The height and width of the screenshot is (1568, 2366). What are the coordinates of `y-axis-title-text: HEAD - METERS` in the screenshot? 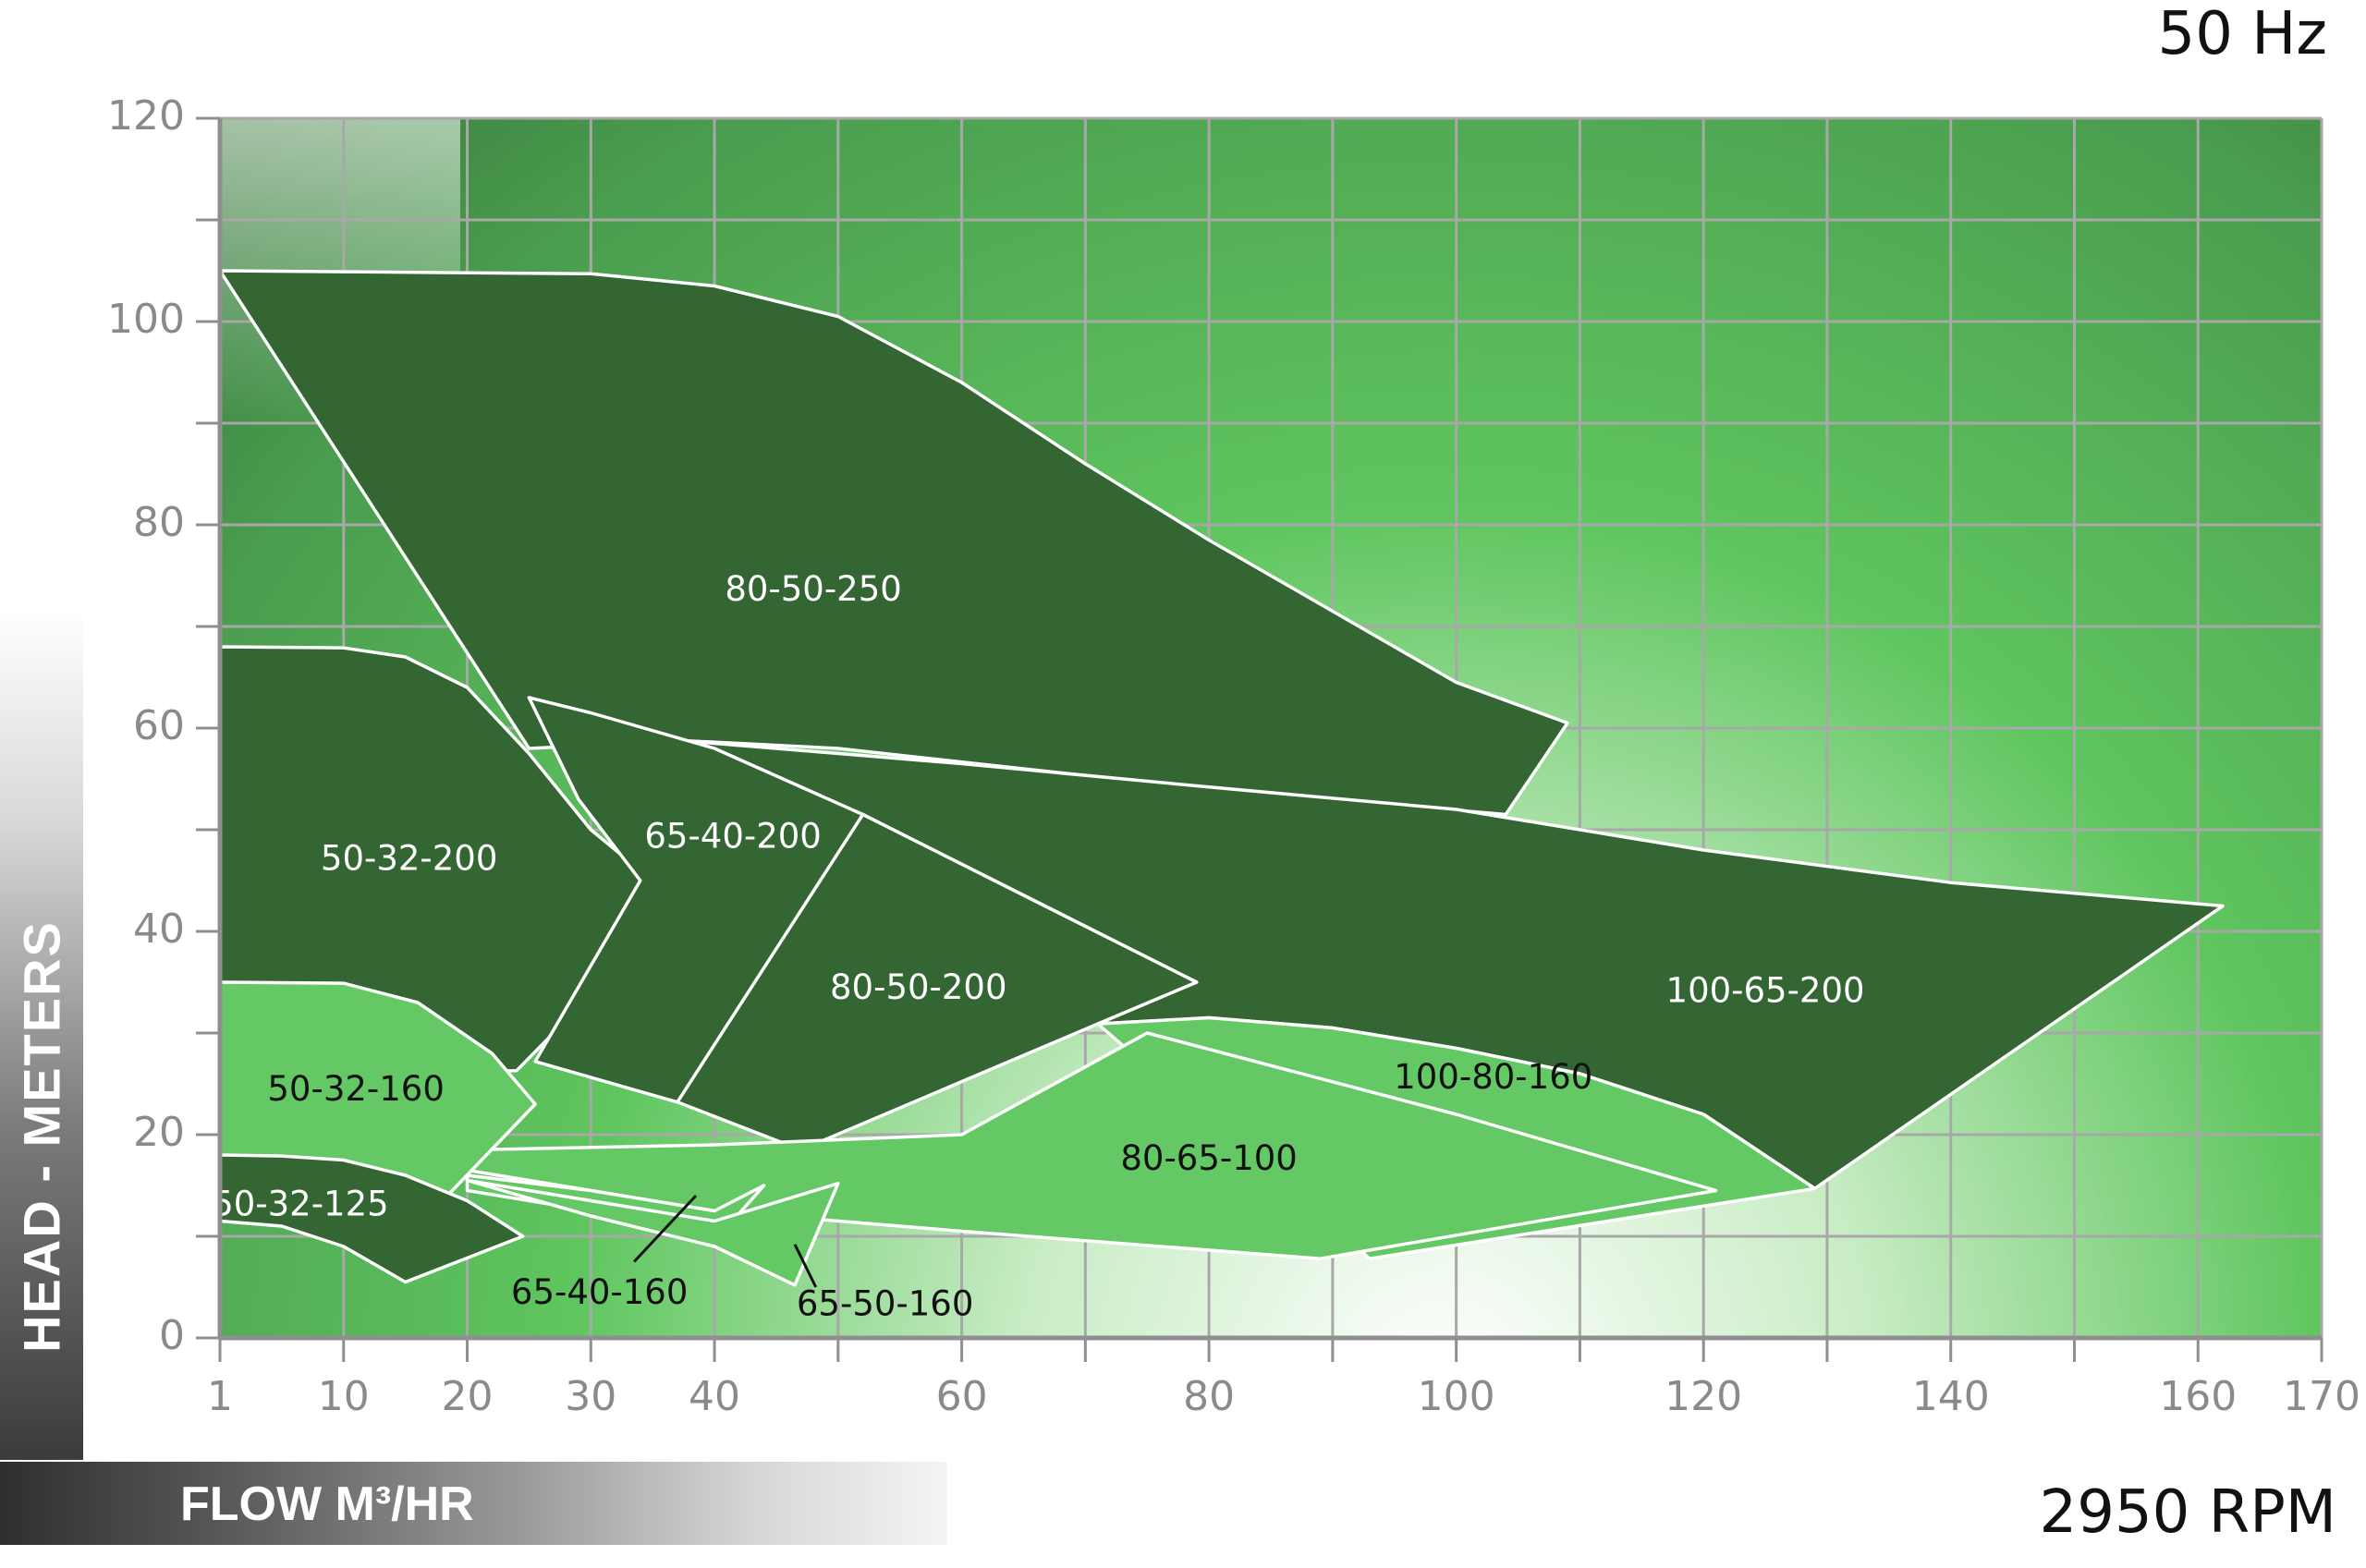 It's located at (42, 1136).